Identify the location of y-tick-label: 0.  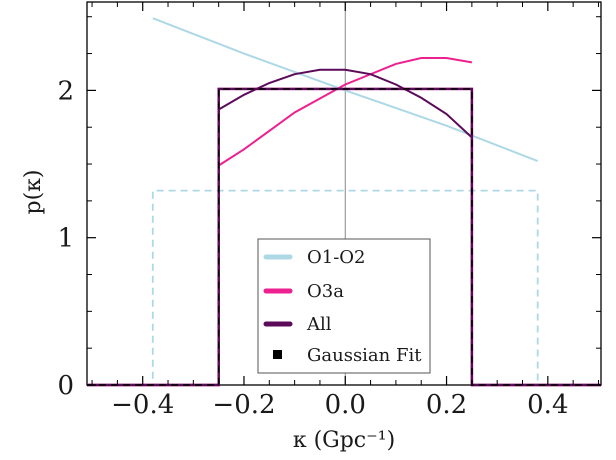
(65, 386).